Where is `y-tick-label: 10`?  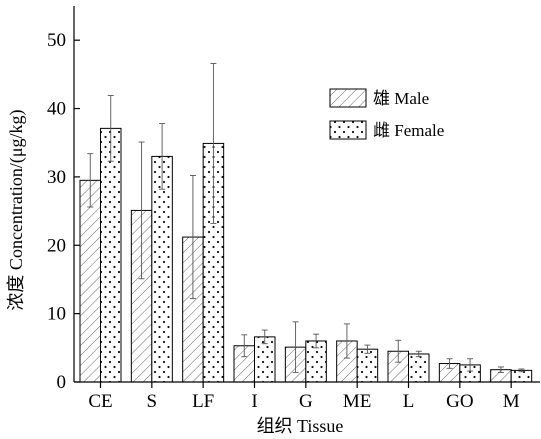 y-tick-label: 10 is located at coordinates (56, 314).